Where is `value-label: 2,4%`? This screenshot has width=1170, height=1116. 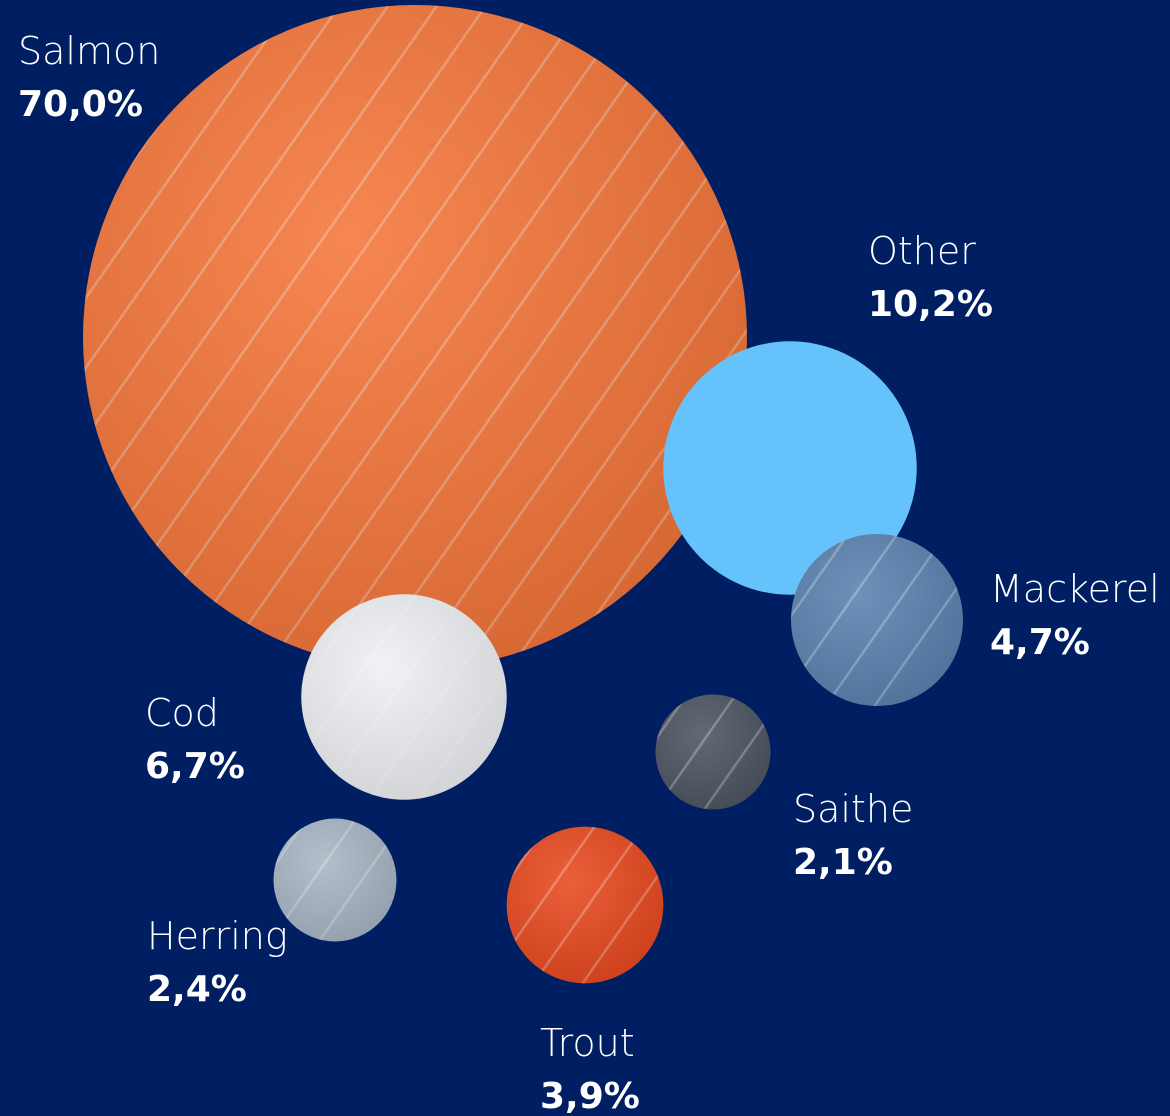
value-label: 2,4% is located at coordinates (197, 989).